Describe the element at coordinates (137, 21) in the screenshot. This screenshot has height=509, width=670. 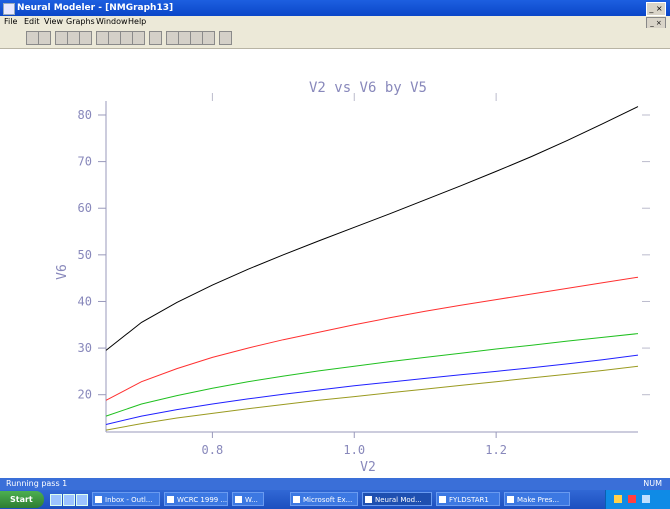
I see `menu-help: Help` at that location.